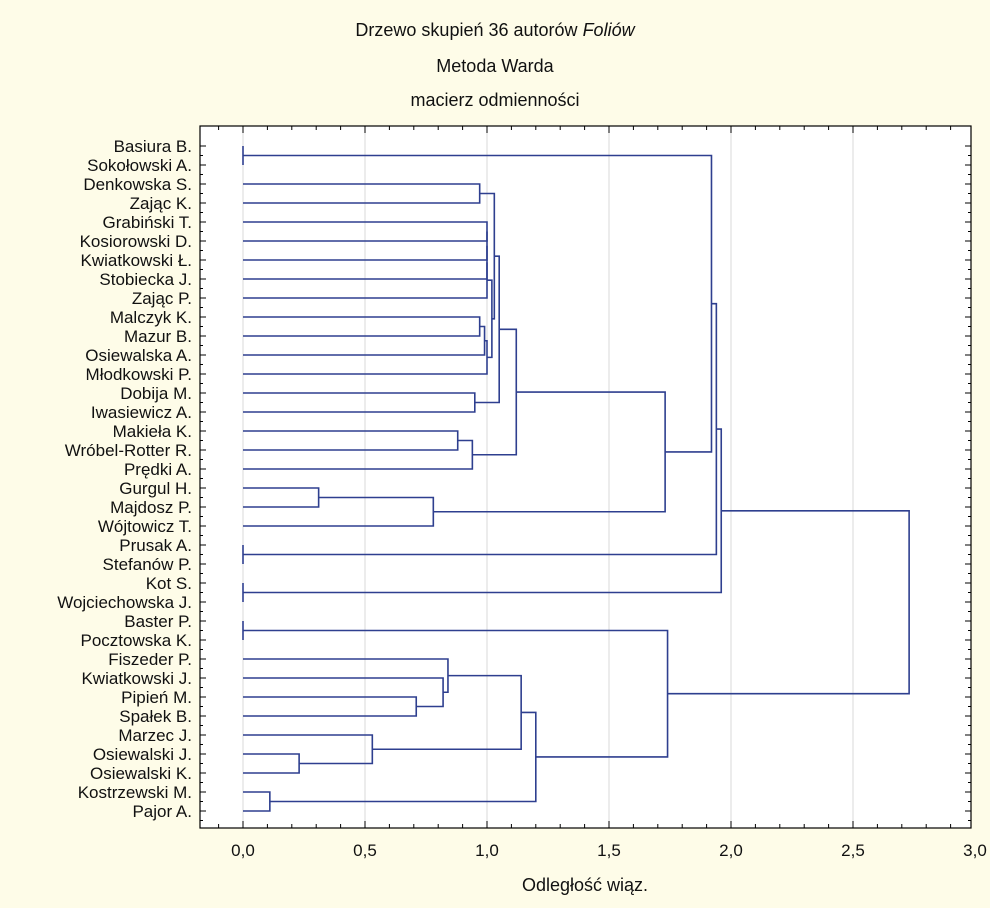  What do you see at coordinates (162, 811) in the screenshot?
I see `leaf-label: Pajor A.` at bounding box center [162, 811].